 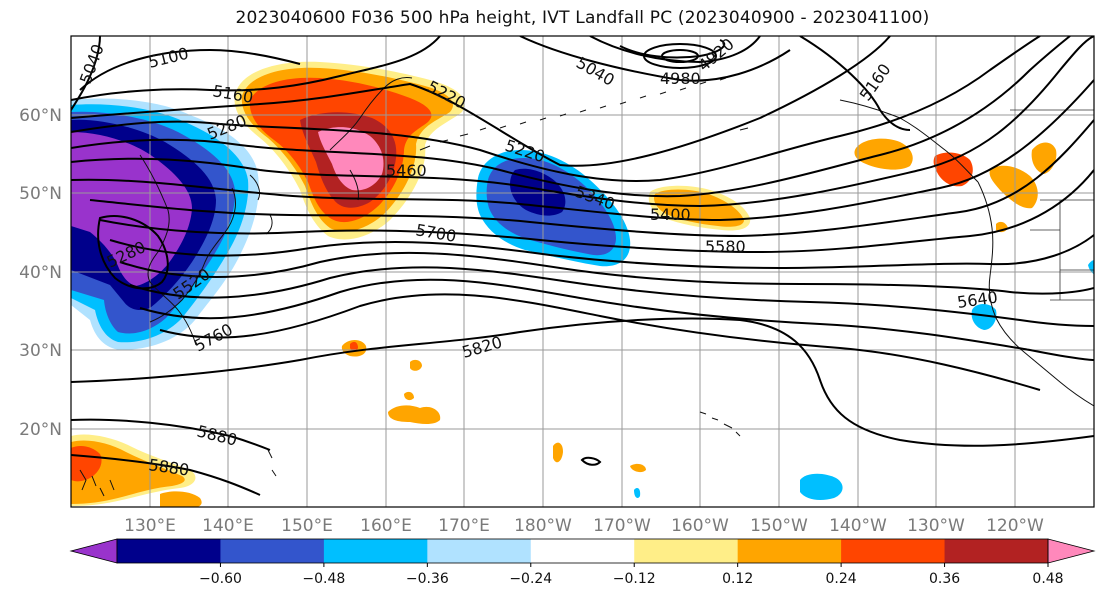 I want to click on ivt-negative-east-small, so click(x=1032, y=294).